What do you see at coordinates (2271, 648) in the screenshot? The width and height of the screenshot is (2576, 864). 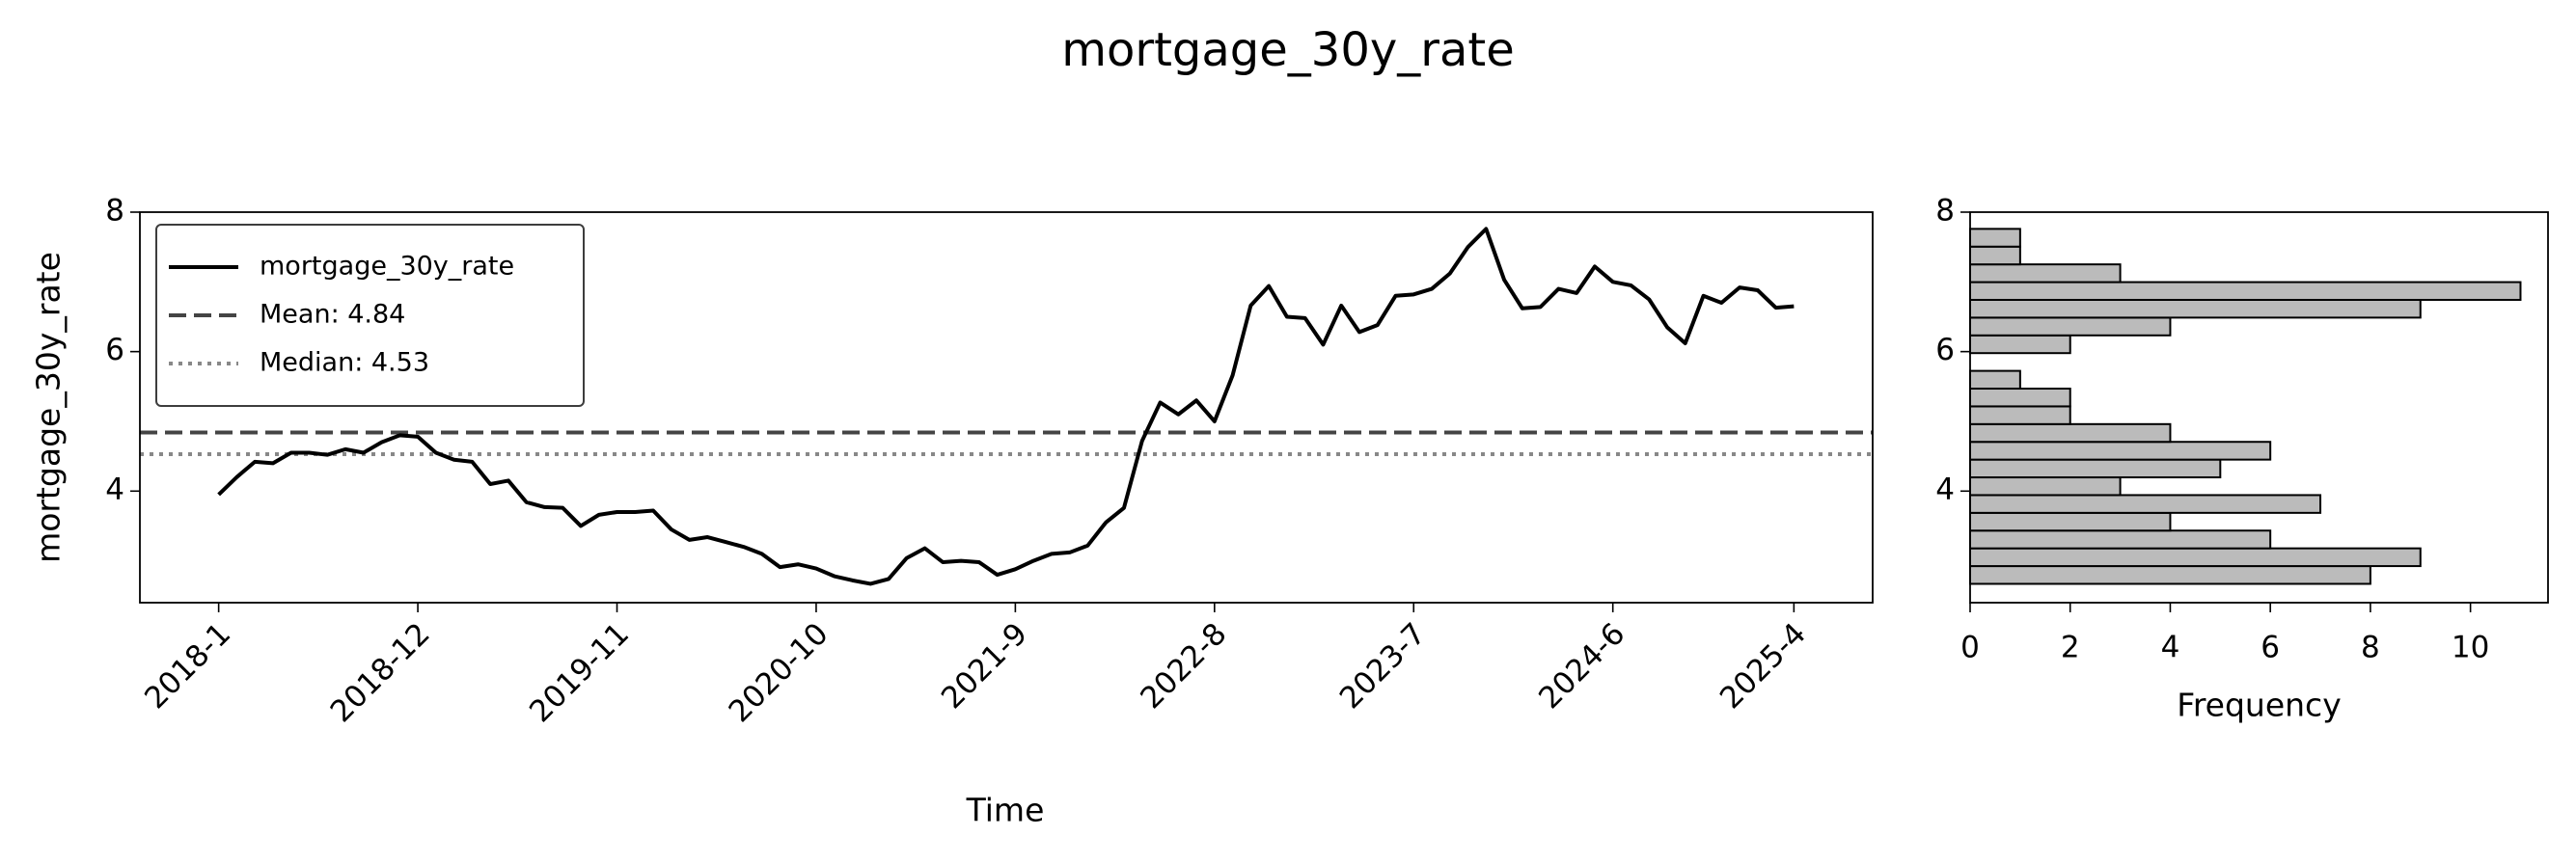 I see `x-tick-label: 6` at bounding box center [2271, 648].